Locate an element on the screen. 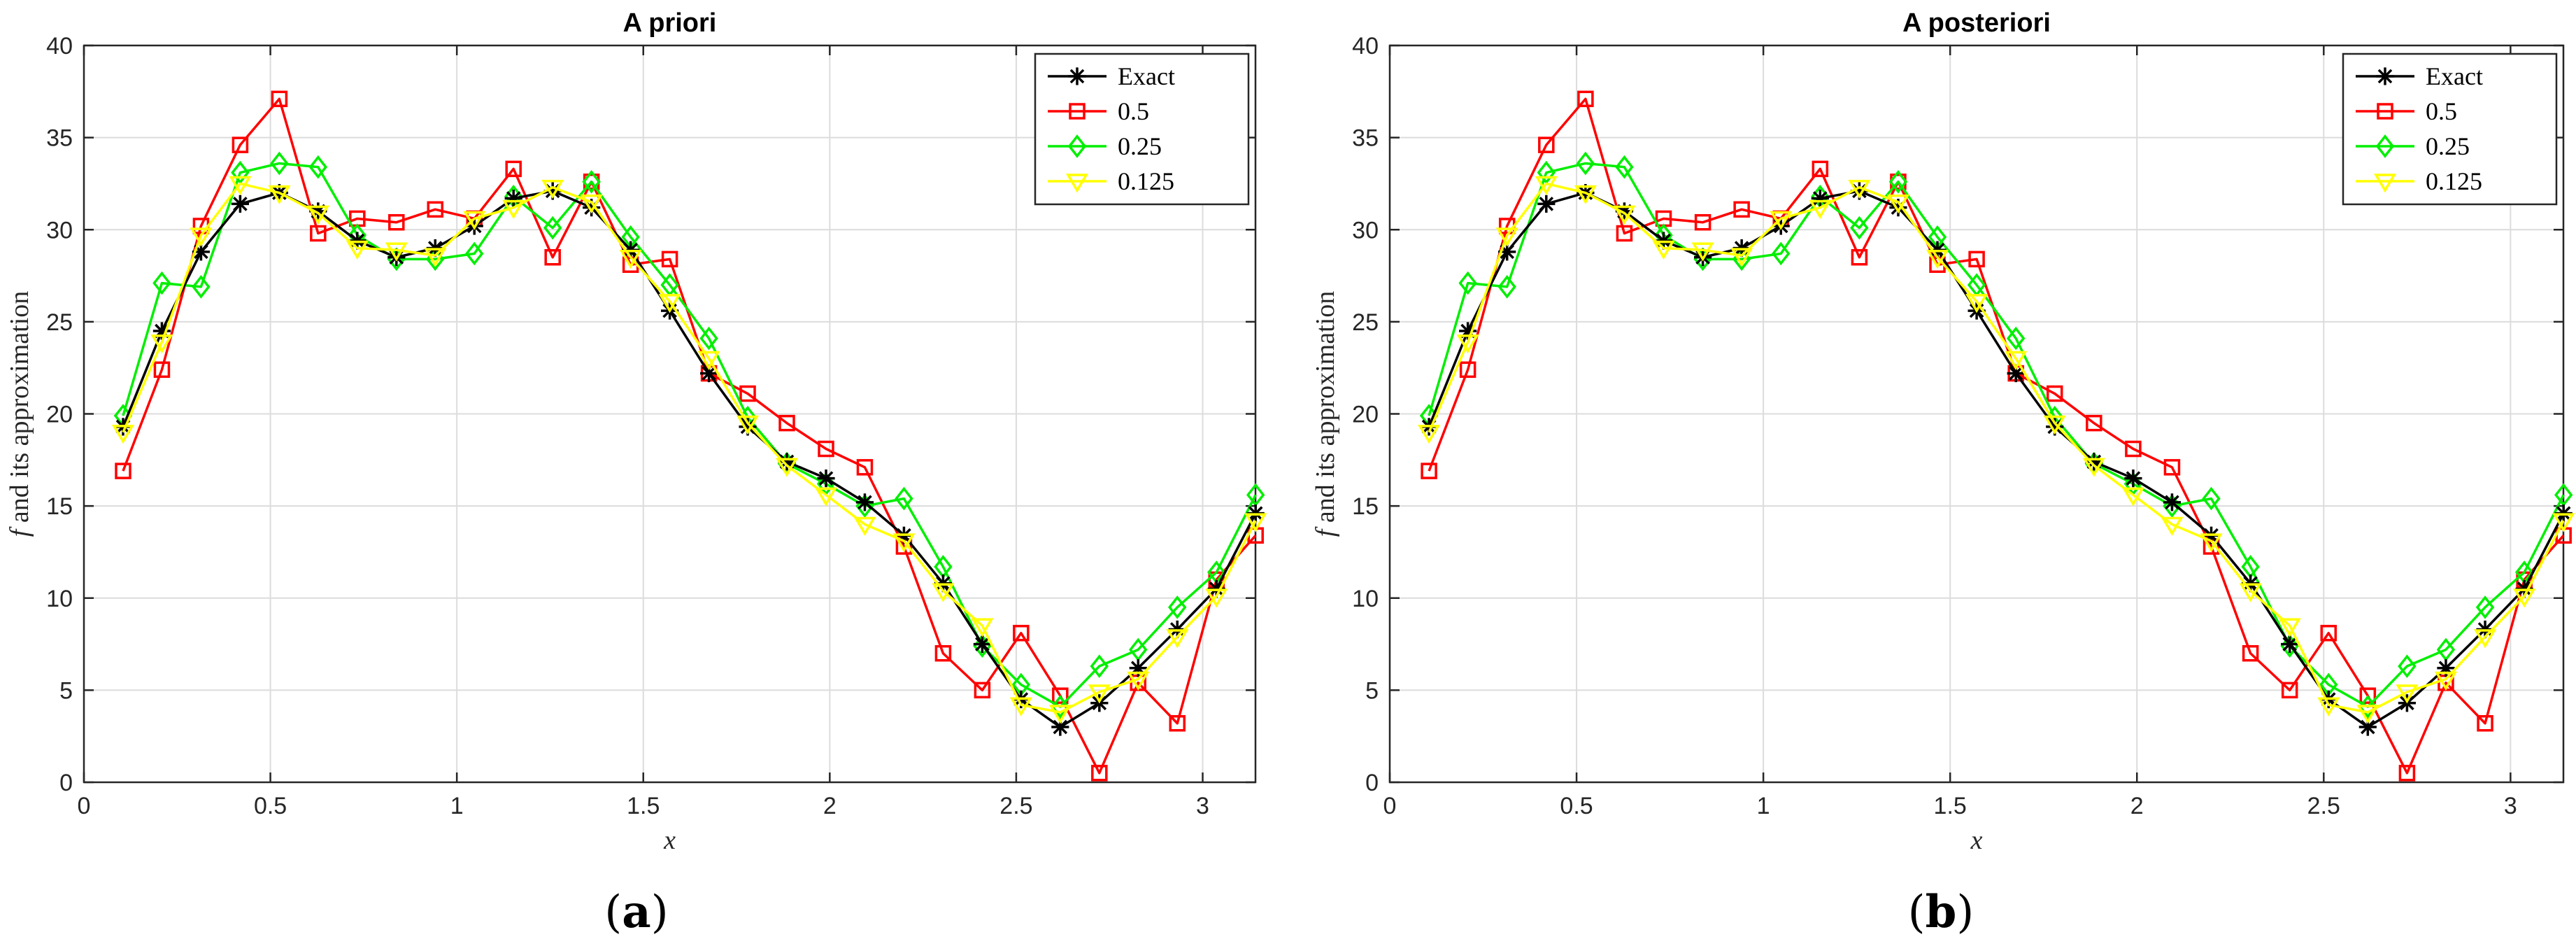  legend-label: 0.25 is located at coordinates (2448, 146).